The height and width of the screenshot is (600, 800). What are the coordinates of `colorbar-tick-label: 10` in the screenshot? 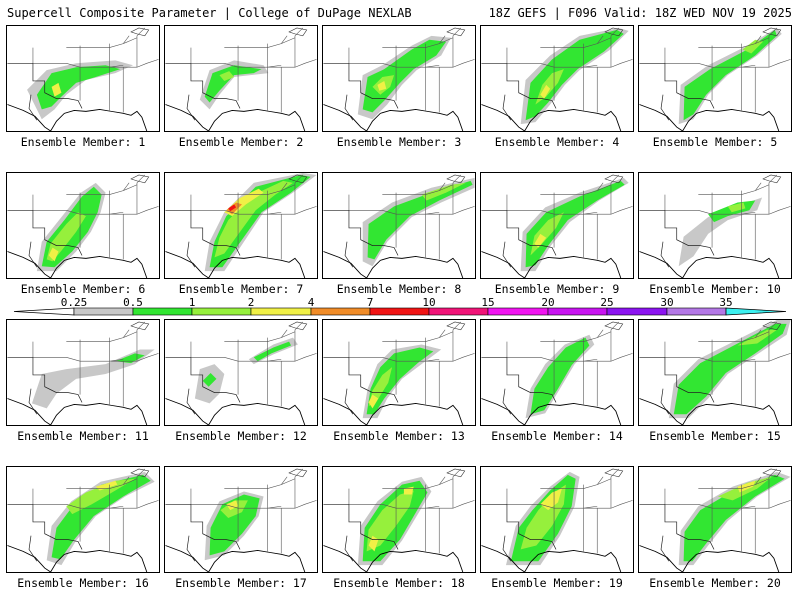 It's located at (428, 302).